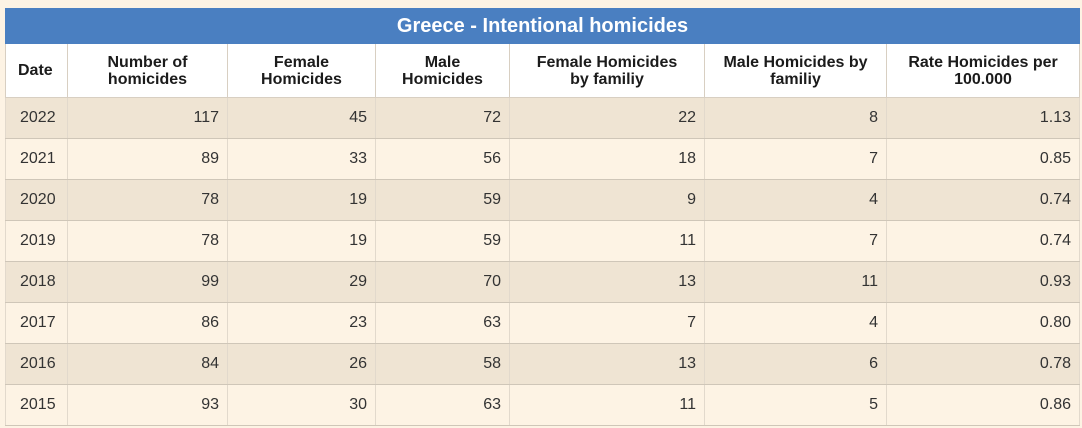 This screenshot has width=1082, height=428. I want to click on top-strip, so click(541, 4).